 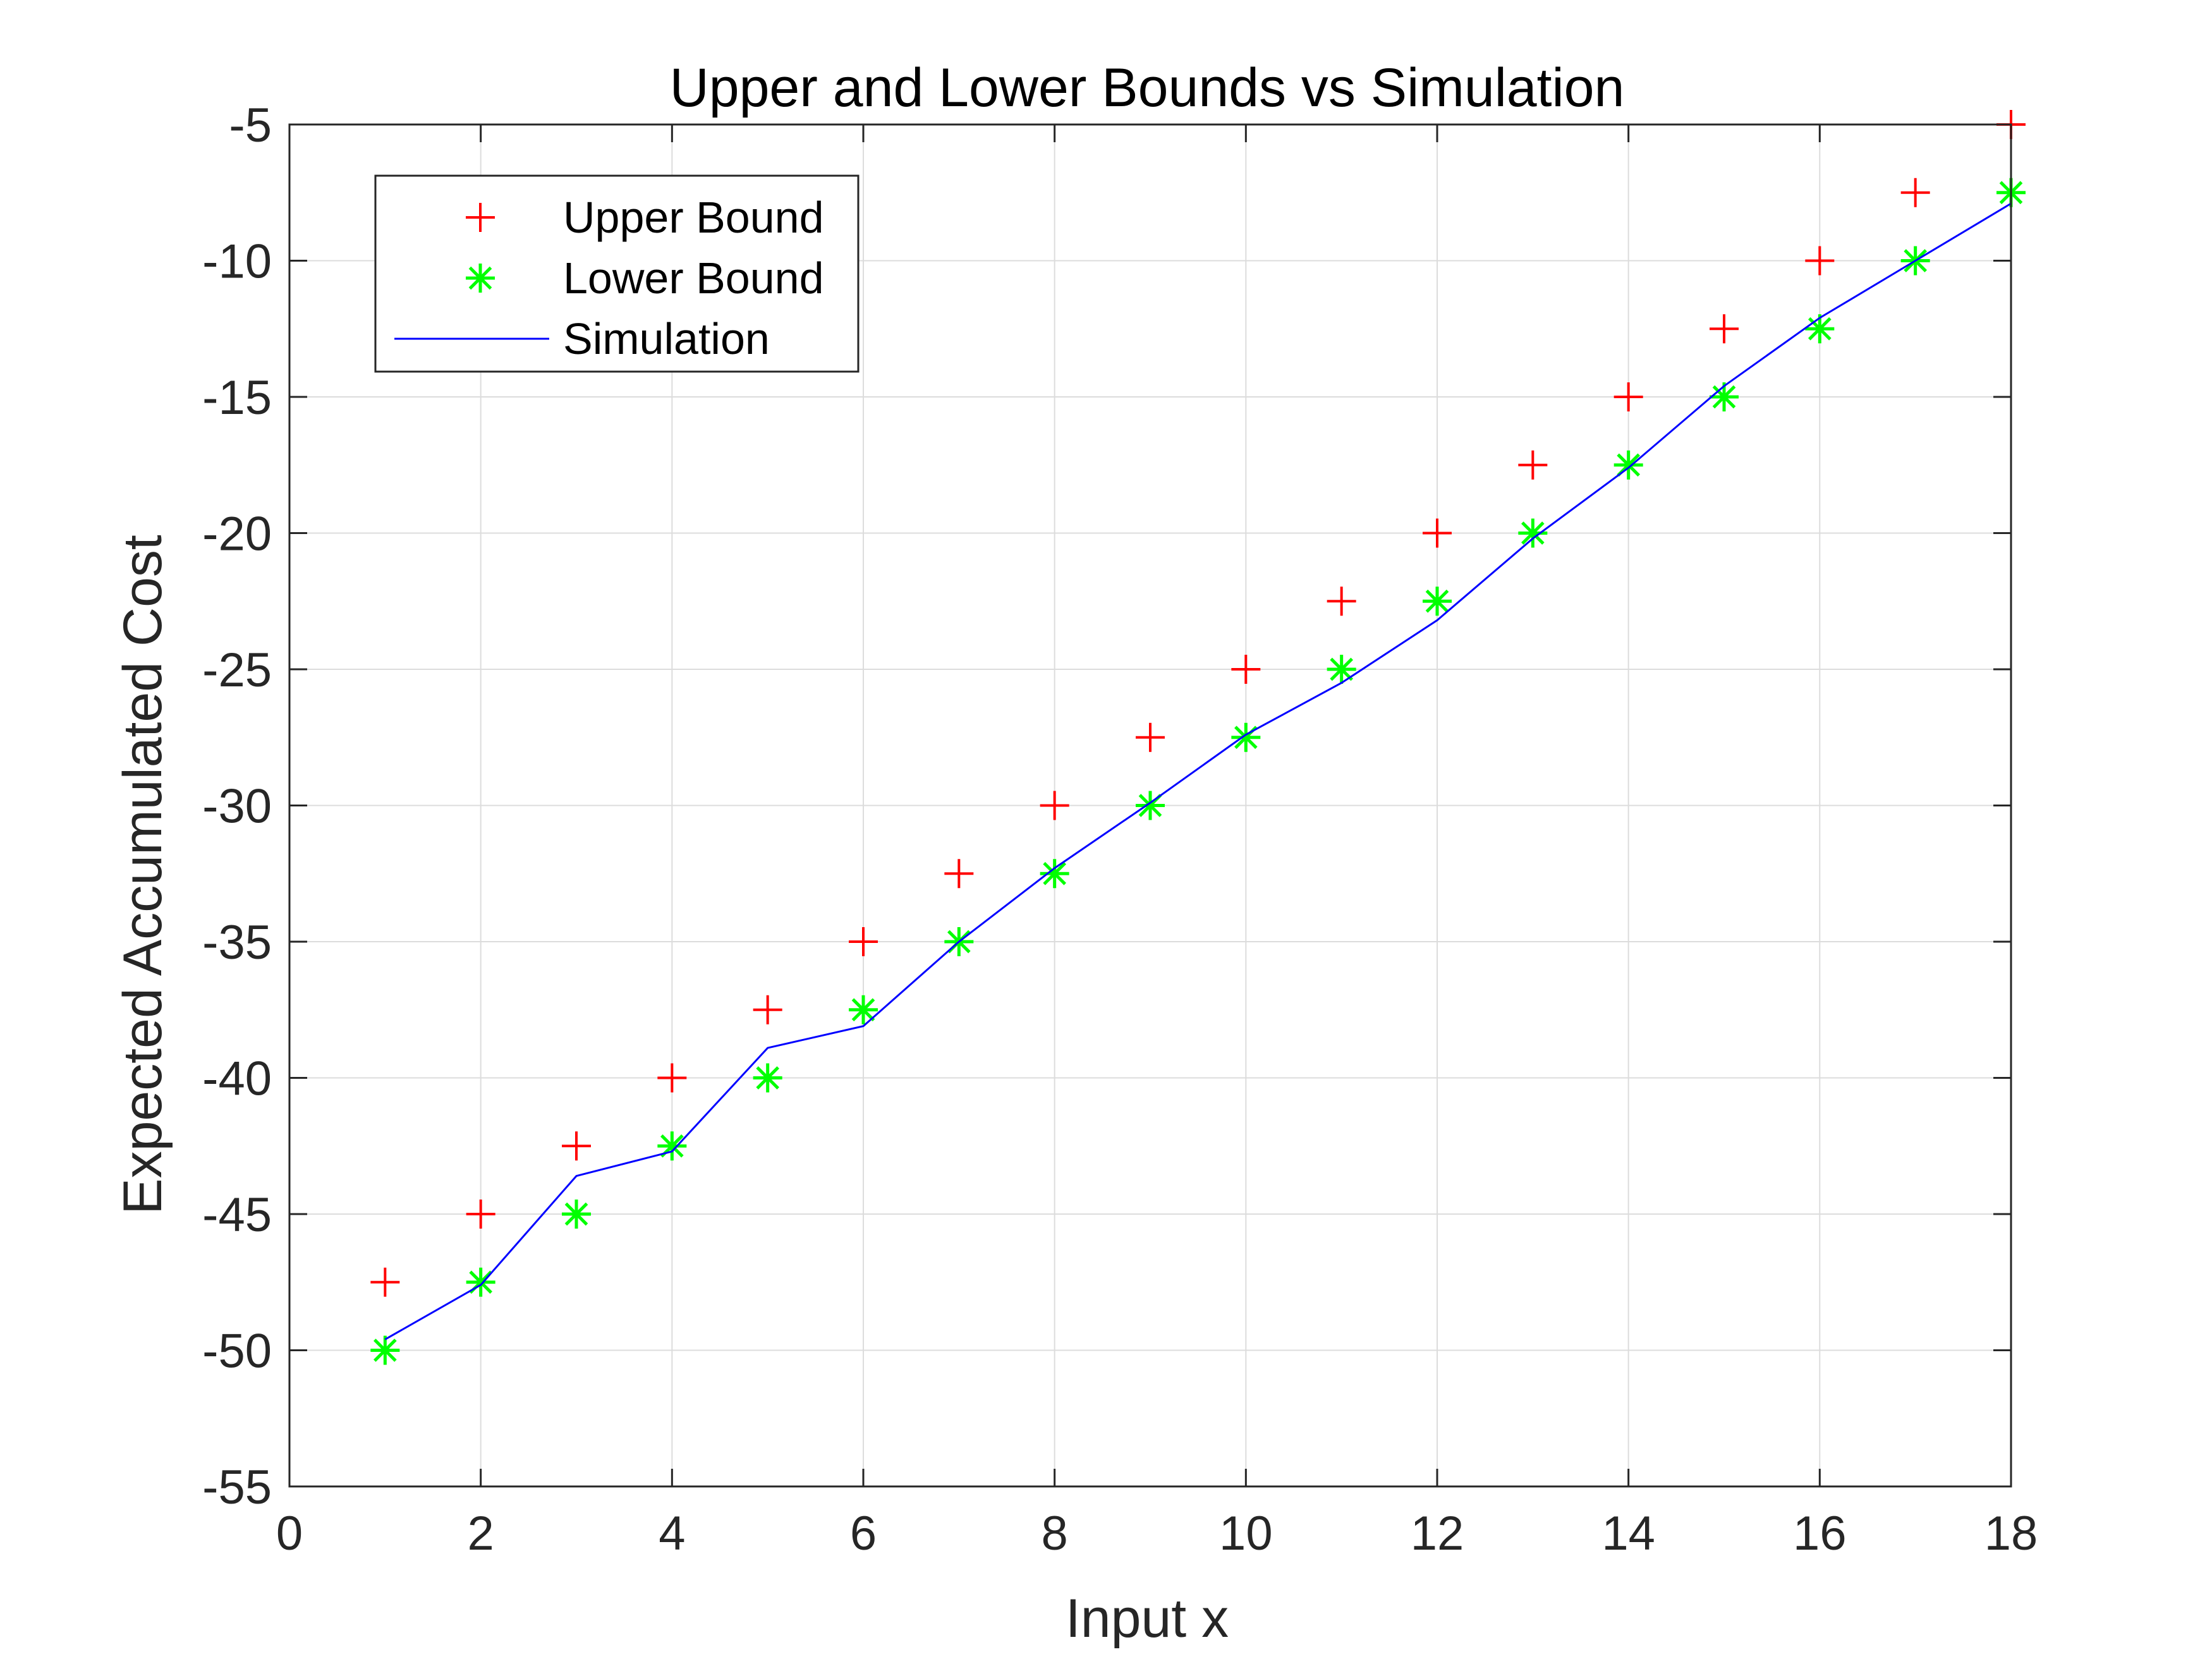 I want to click on x-tick-label: 10, so click(x=1246, y=1533).